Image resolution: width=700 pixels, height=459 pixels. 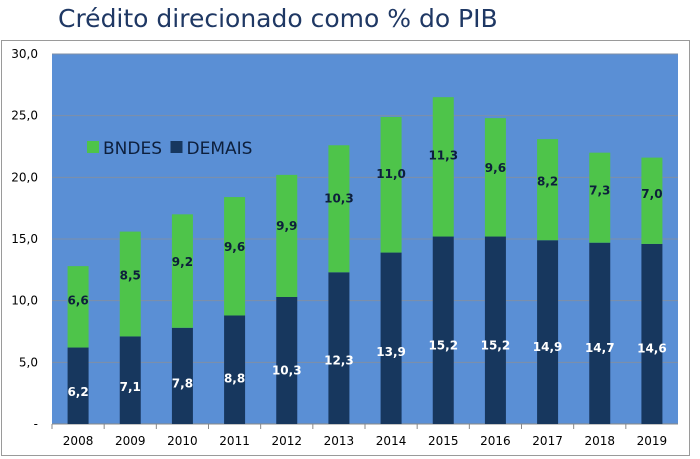 What do you see at coordinates (24, 177) in the screenshot?
I see `y-tick-label: 20,0` at bounding box center [24, 177].